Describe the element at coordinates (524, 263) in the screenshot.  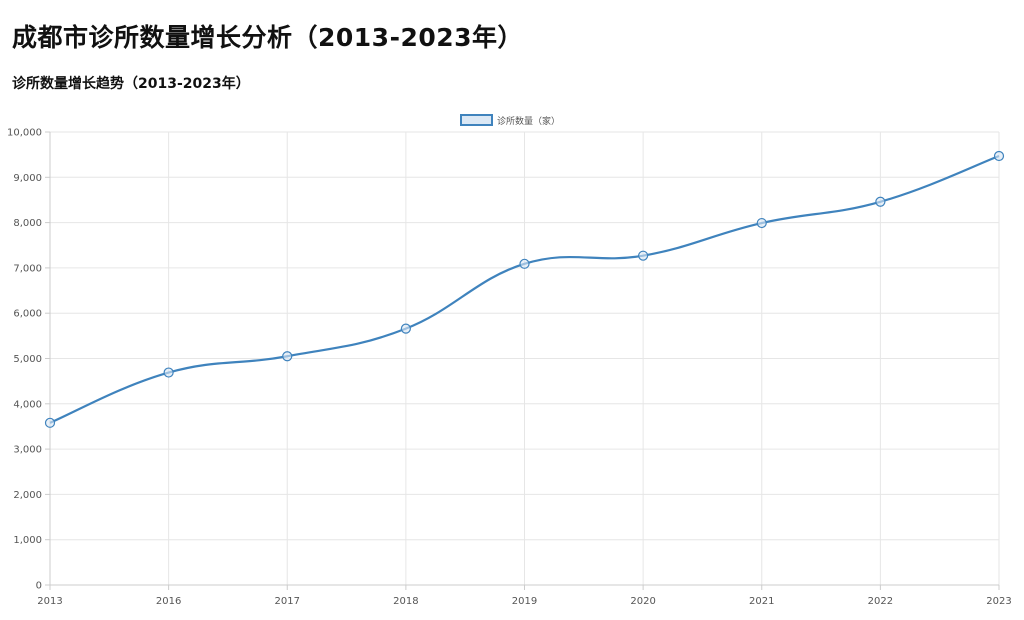
I see `data-point-2019` at that location.